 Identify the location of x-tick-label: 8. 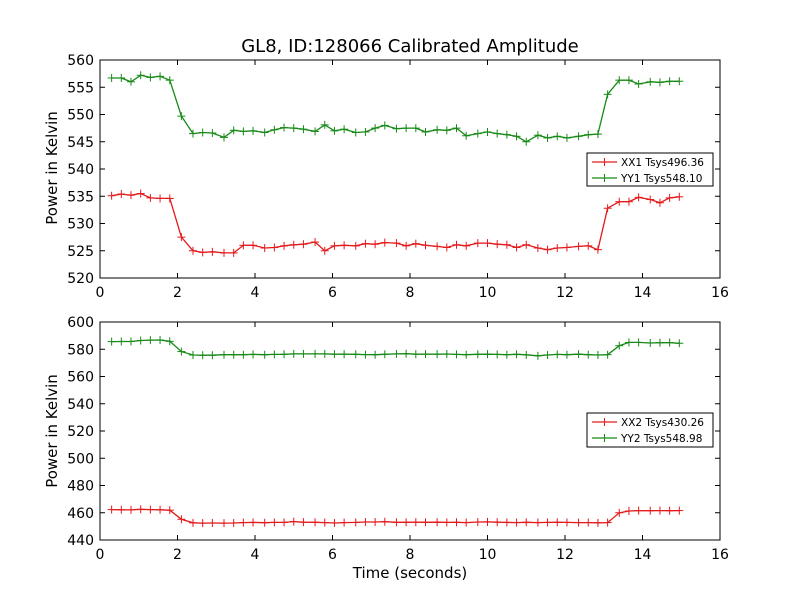
(410, 555).